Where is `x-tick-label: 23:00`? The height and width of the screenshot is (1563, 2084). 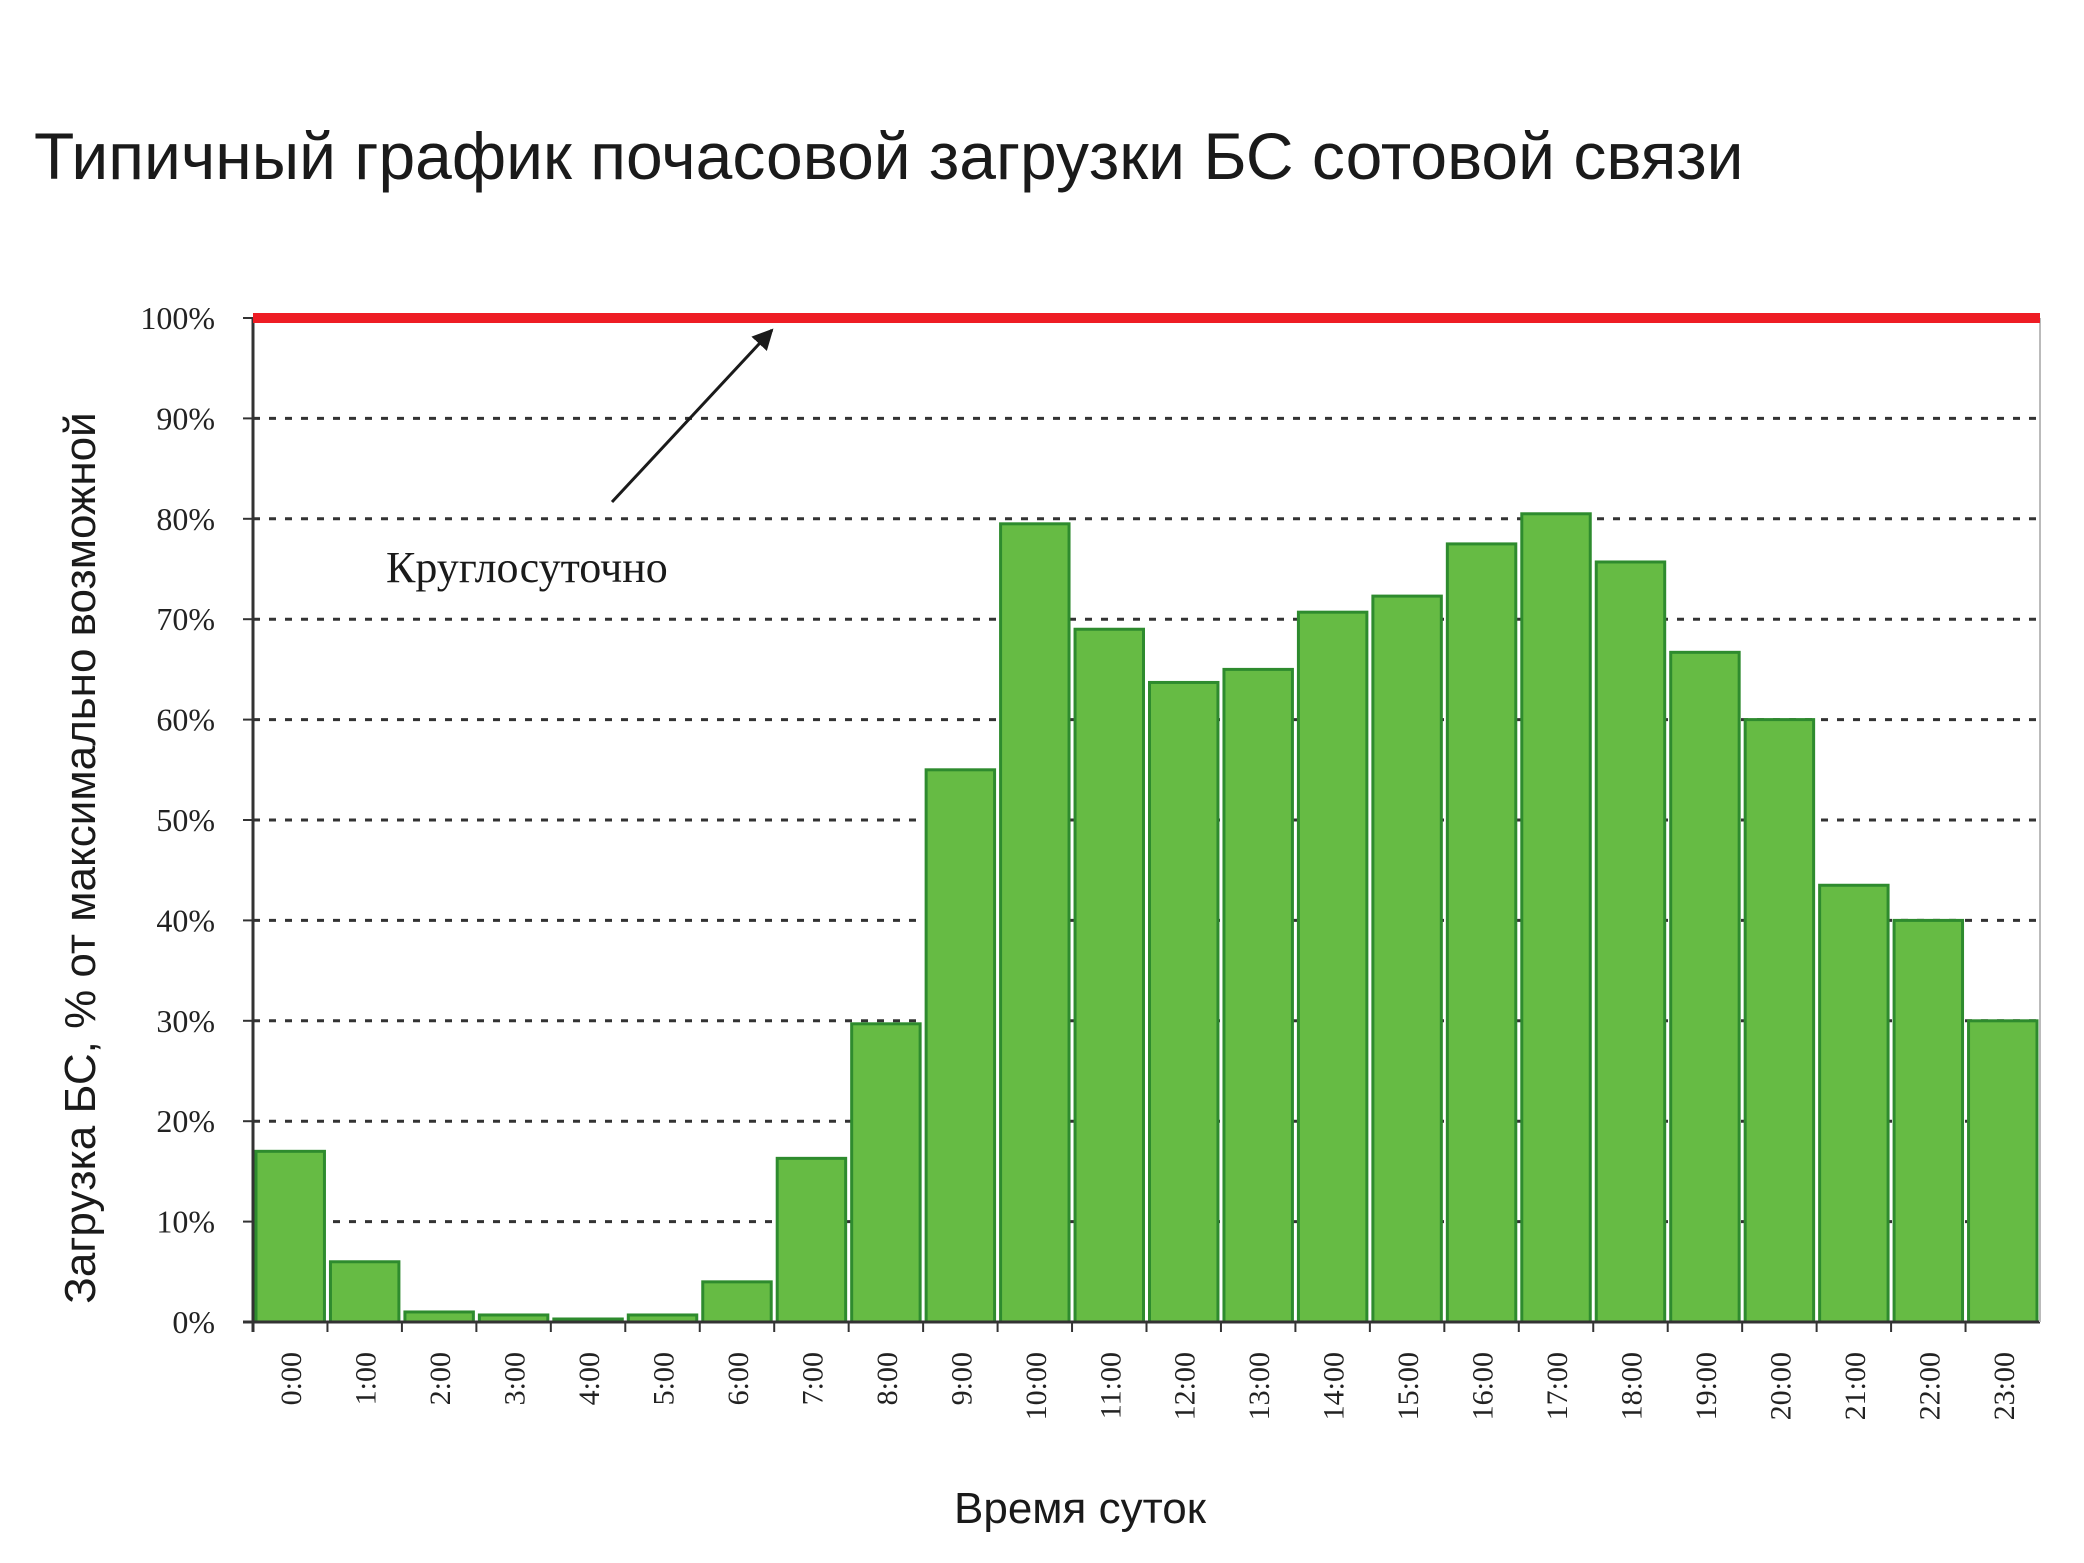 x-tick-label: 23:00 is located at coordinates (2004, 1386).